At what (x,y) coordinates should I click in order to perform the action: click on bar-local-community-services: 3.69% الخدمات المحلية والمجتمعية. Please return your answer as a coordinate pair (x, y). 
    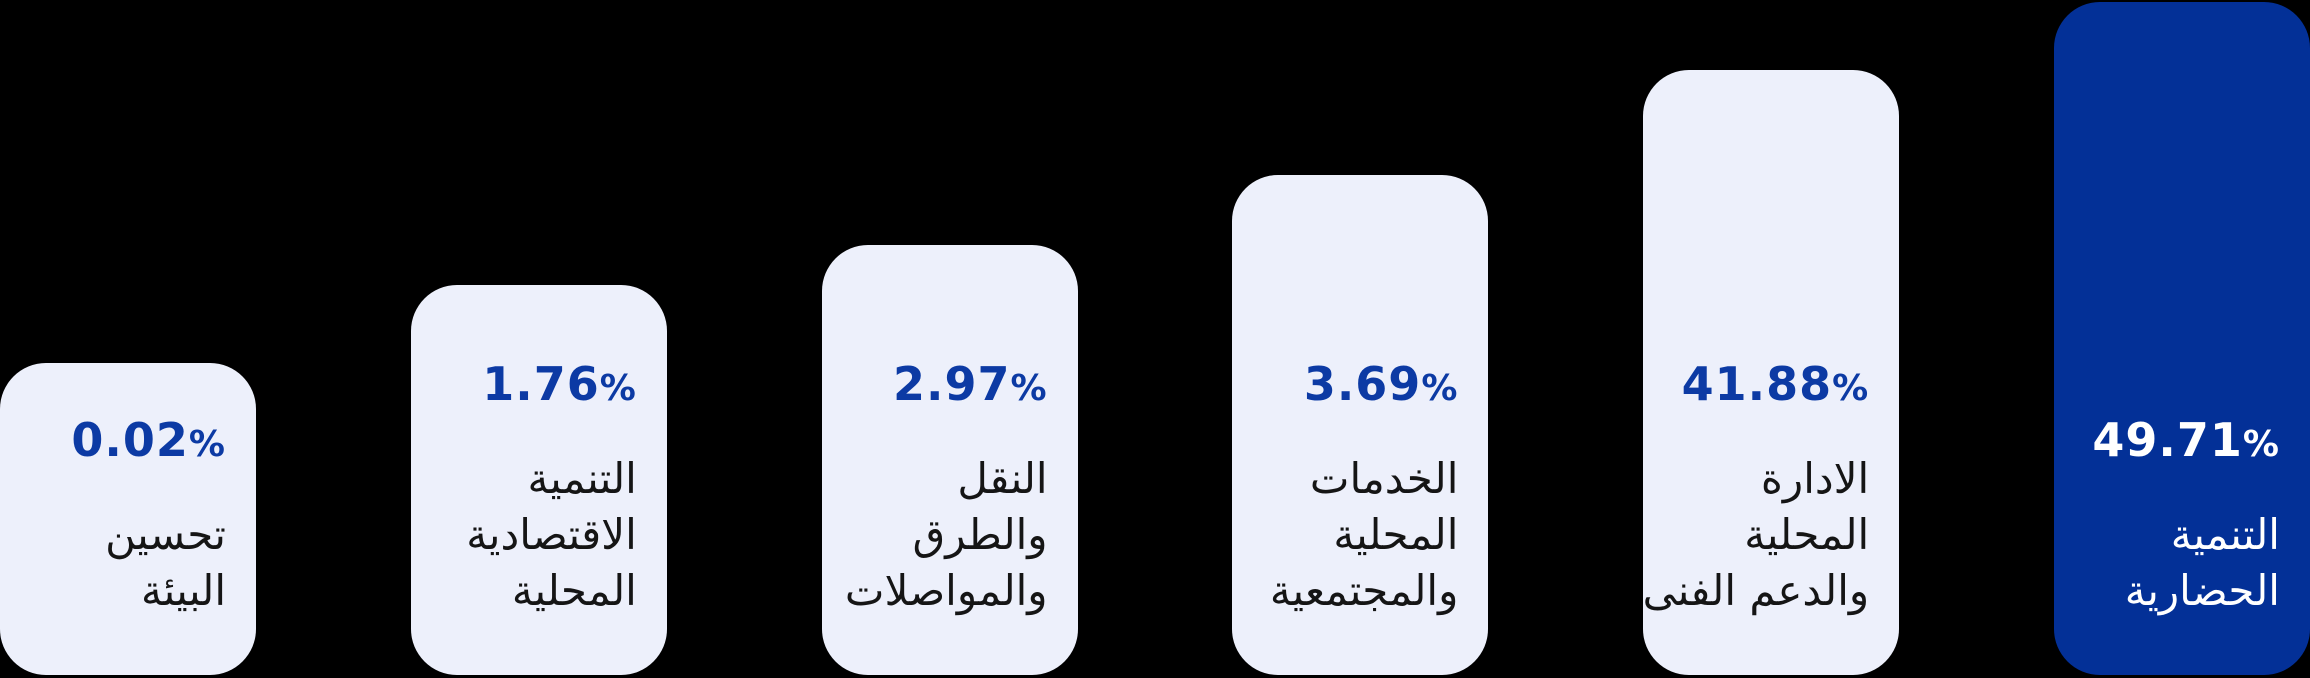
    Looking at the image, I should click on (1360, 425).